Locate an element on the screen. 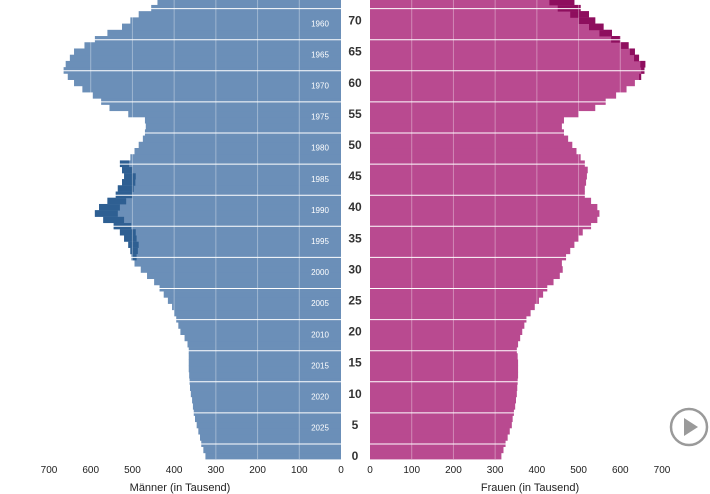 Image resolution: width=710 pixels, height=494 pixels. right-tick-label: 400 is located at coordinates (537, 470).